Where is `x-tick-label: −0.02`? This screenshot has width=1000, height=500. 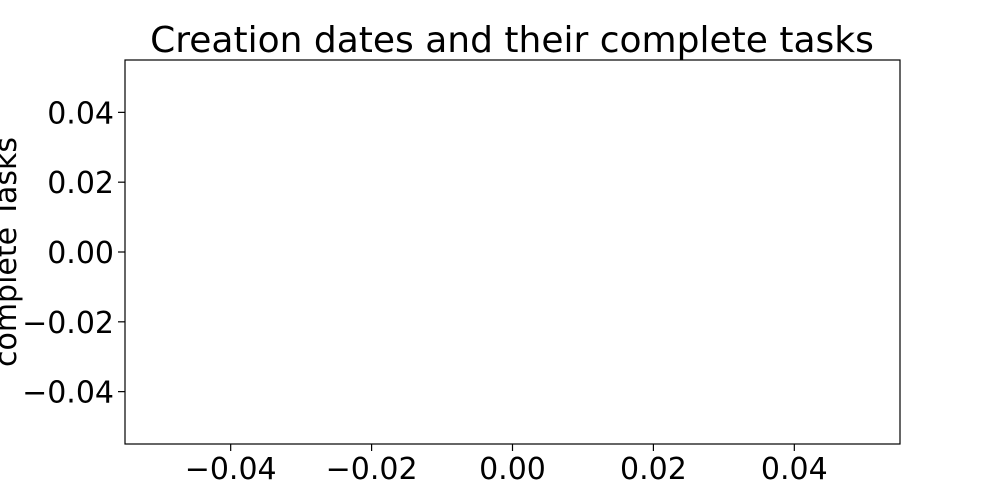 x-tick-label: −0.02 is located at coordinates (372, 469).